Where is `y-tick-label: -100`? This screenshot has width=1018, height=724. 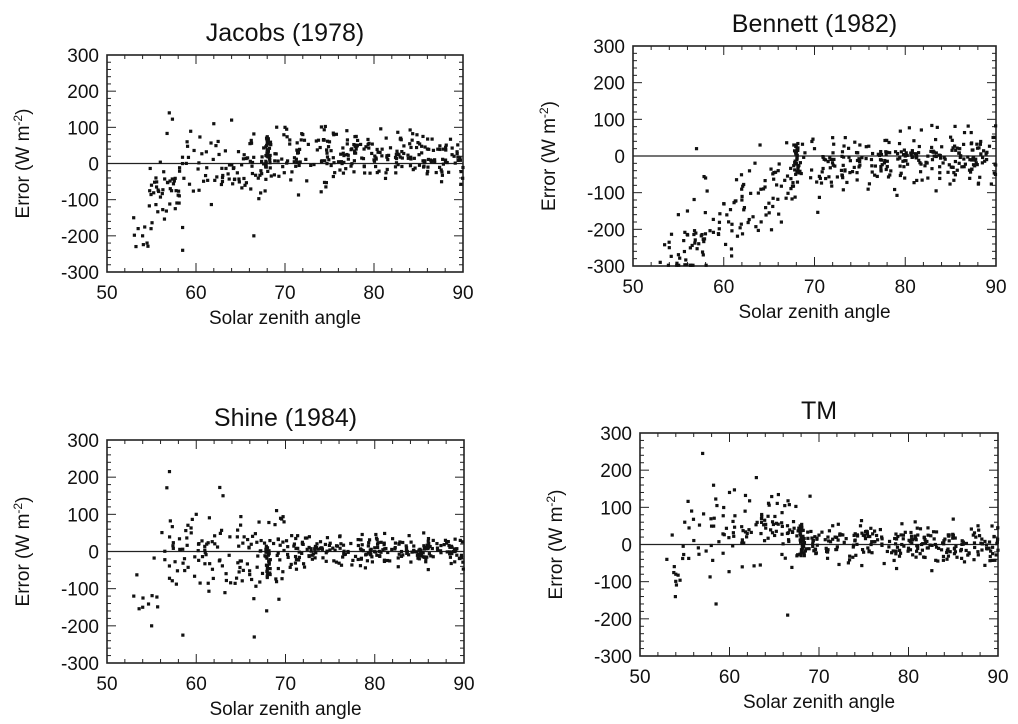 y-tick-label: -100 is located at coordinates (80, 201).